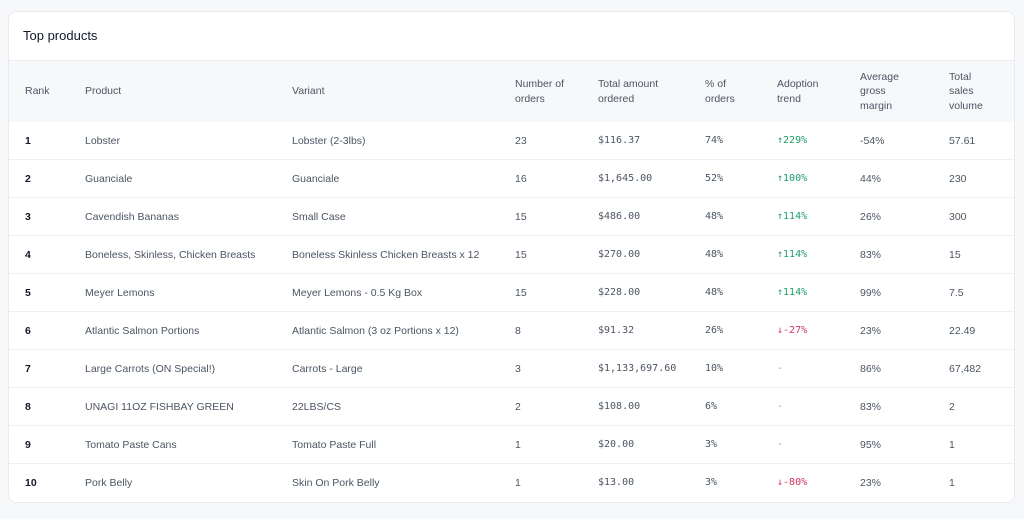 The height and width of the screenshot is (519, 1024). Describe the element at coordinates (556, 406) in the screenshot. I see `orders-cell: 2` at that location.